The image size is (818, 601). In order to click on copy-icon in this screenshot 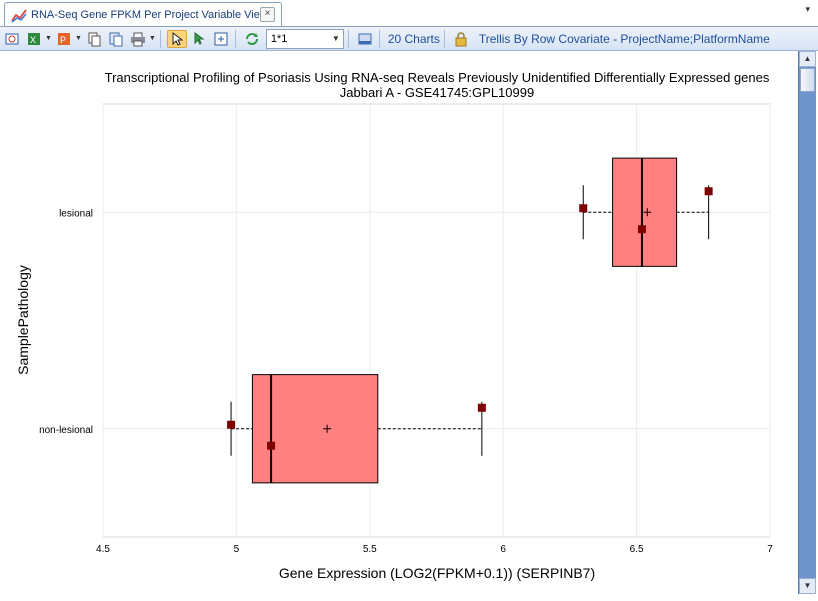, I will do `click(94, 39)`.